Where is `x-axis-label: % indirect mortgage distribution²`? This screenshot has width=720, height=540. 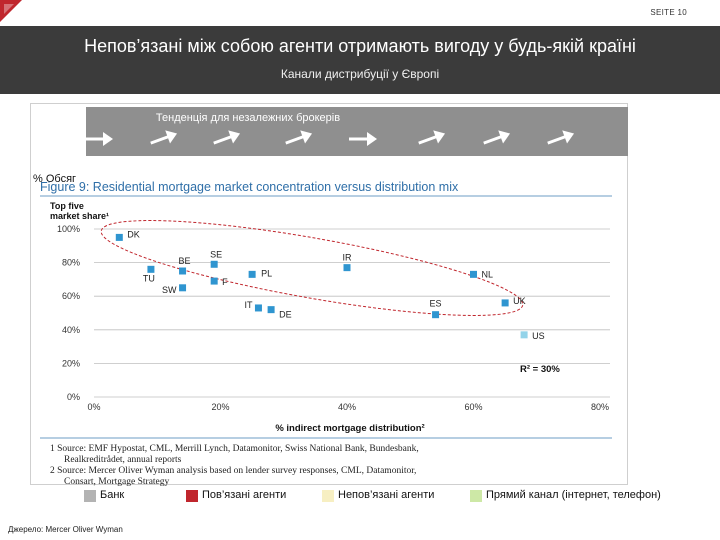 x-axis-label: % indirect mortgage distribution² is located at coordinates (349, 428).